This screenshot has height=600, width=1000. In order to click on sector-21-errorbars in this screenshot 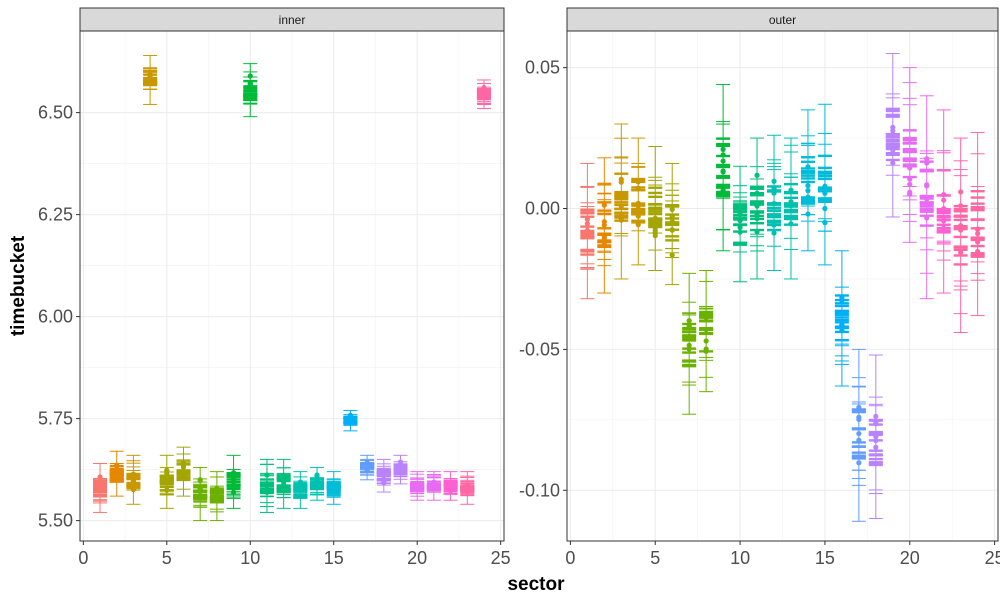, I will do `click(433, 486)`.